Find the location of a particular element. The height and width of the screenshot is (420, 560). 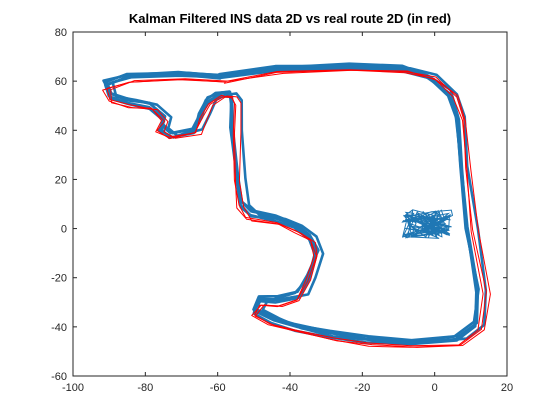

x-tick-label: 20 is located at coordinates (507, 388).